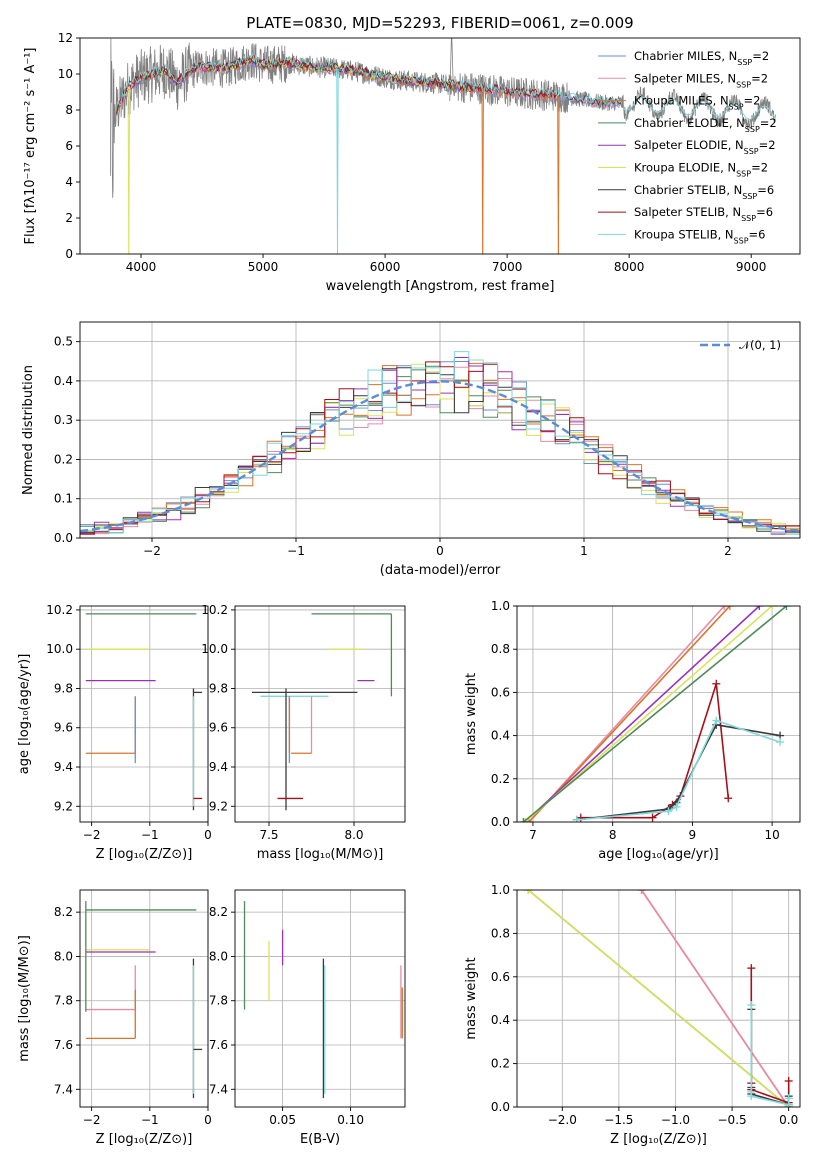  Describe the element at coordinates (69, 218) in the screenshot. I see `y-tick-label: 2` at that location.